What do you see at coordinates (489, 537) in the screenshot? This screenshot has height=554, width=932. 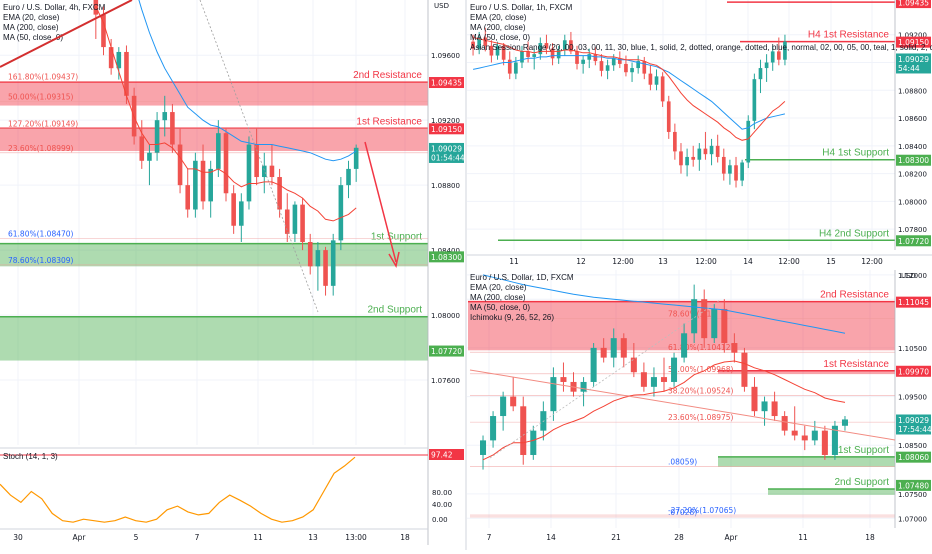 I see `x-tick-label: 7` at bounding box center [489, 537].